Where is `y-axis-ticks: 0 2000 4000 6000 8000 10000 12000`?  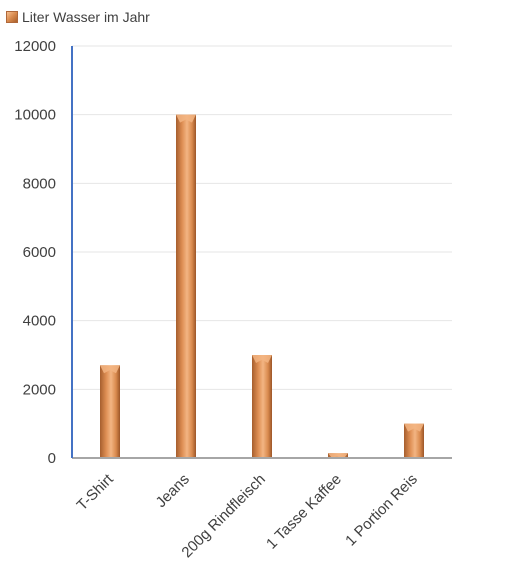 y-axis-ticks: 0 2000 4000 6000 8000 10000 12000 is located at coordinates (35, 252).